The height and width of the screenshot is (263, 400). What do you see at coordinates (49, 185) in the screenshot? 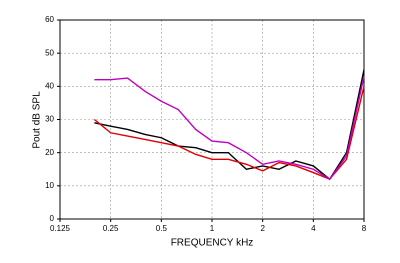
I see `y-tick-label: 10` at bounding box center [49, 185].